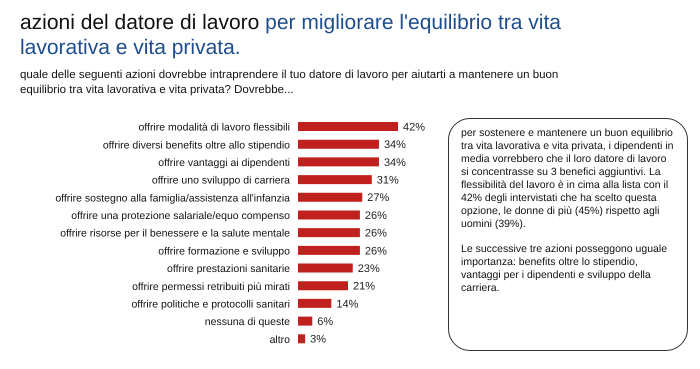 The image size is (700, 369). What do you see at coordinates (211, 286) in the screenshot?
I see `y-tick-label: offrire permessi retribuiti più mirati` at bounding box center [211, 286].